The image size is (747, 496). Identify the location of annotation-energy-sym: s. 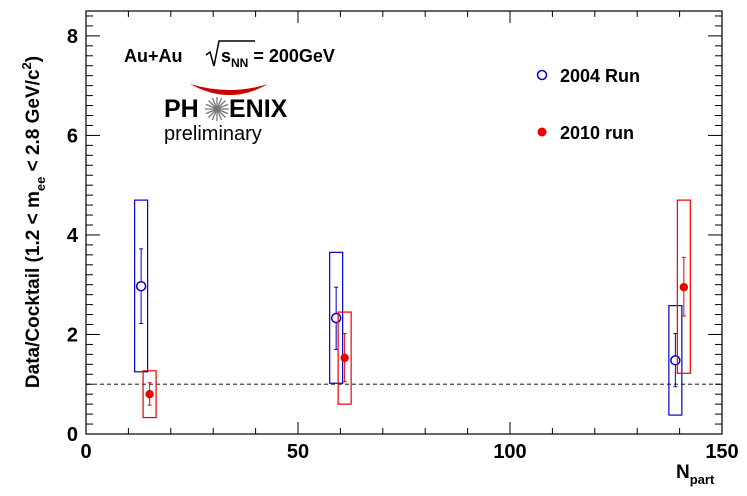
(226, 56).